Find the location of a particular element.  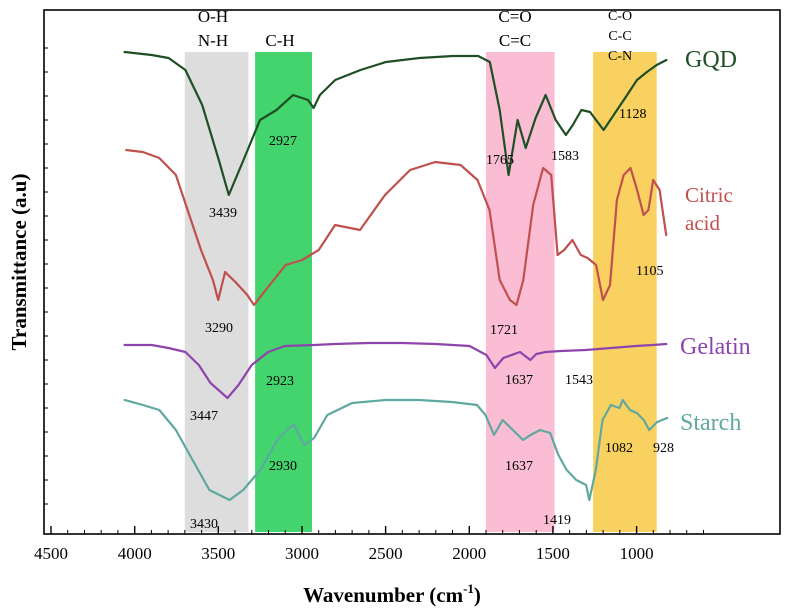

x-tick-label: 4500 is located at coordinates (51, 553).